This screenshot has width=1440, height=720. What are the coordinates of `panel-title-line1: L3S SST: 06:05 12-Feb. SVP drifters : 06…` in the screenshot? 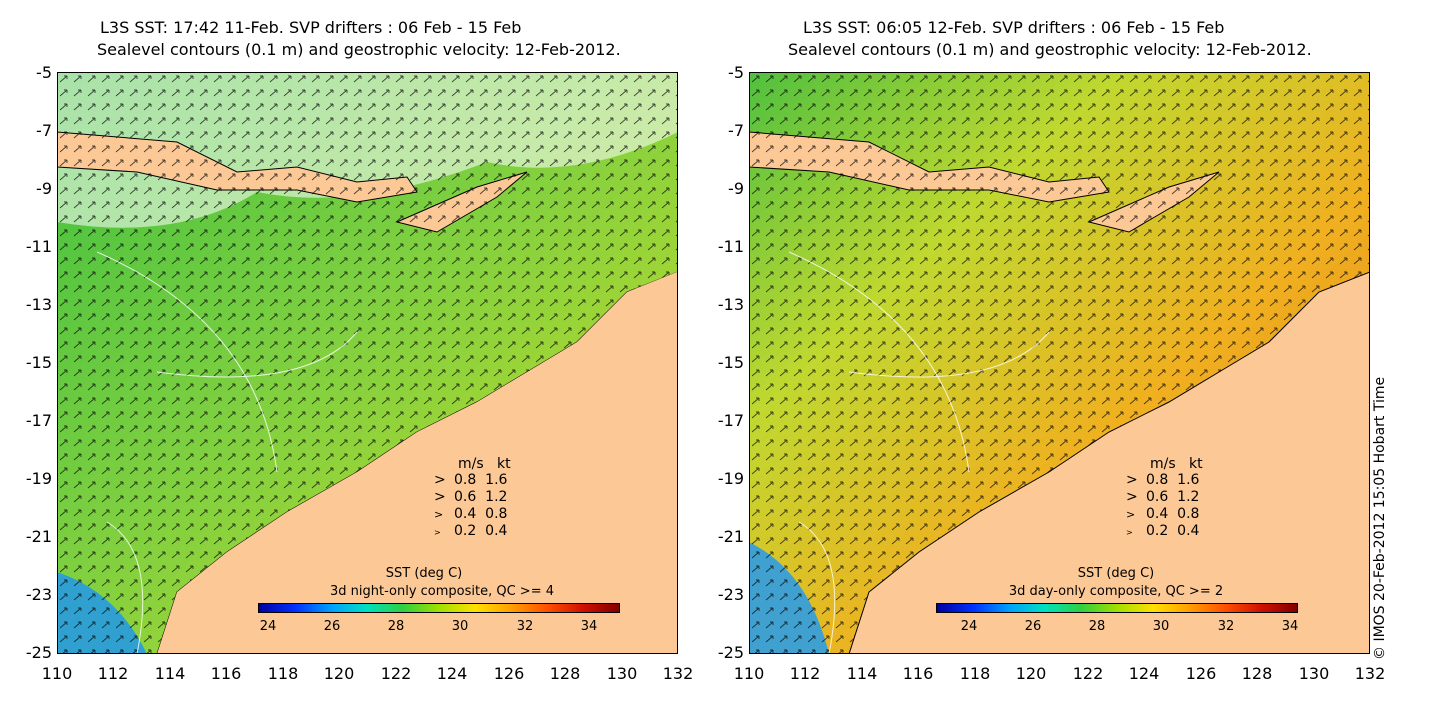 It's located at (1014, 27).